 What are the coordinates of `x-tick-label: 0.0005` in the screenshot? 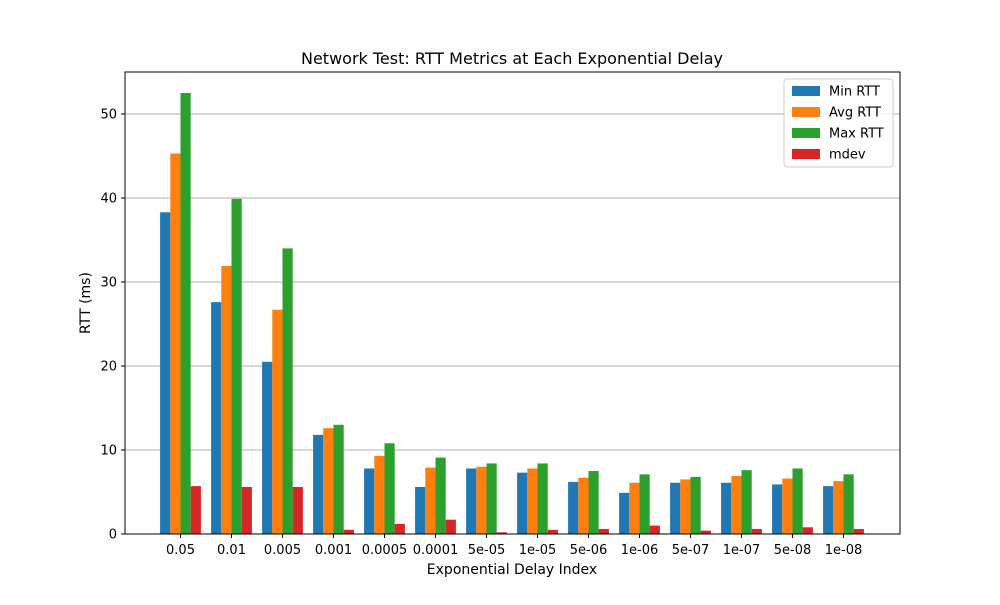 It's located at (385, 550).